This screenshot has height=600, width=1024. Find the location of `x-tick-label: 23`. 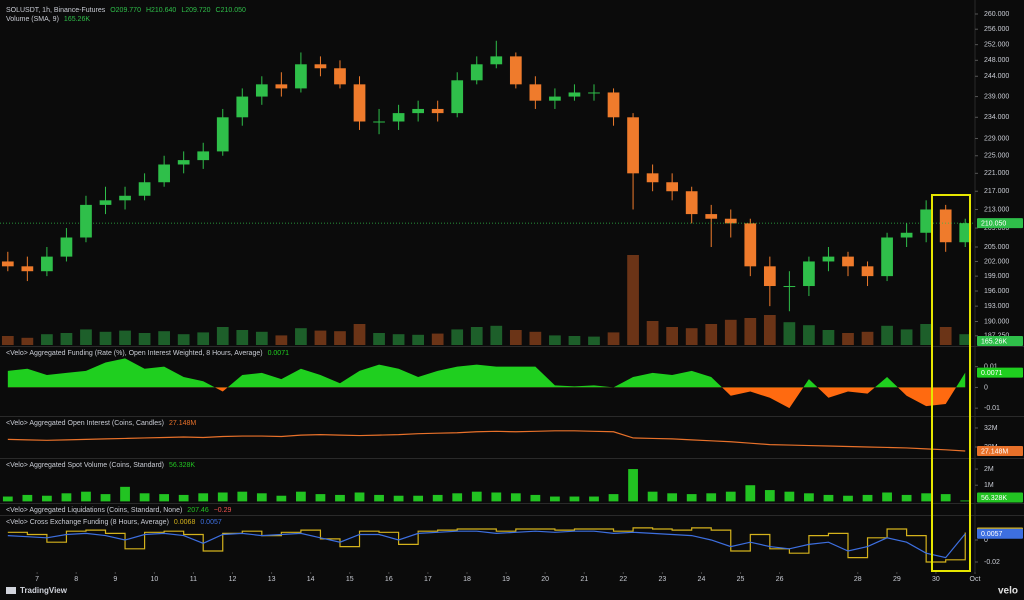

x-tick-label: 23 is located at coordinates (662, 579).